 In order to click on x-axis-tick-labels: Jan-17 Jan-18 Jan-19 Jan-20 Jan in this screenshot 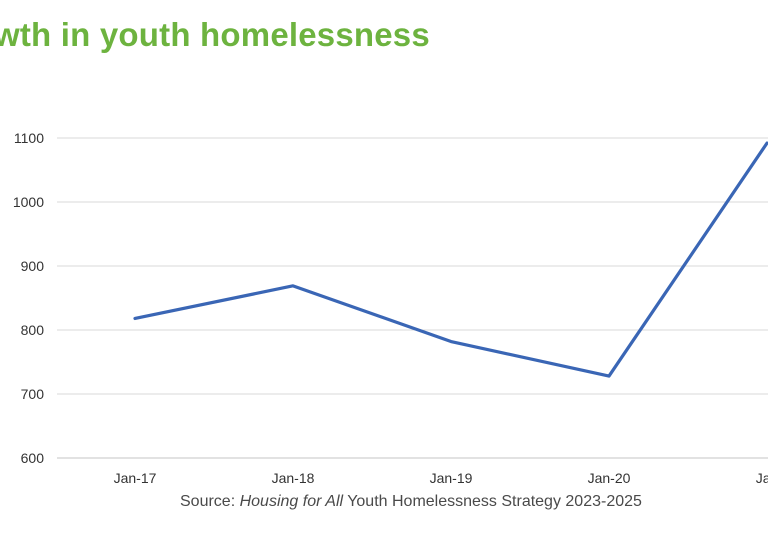, I will do `click(441, 478)`.